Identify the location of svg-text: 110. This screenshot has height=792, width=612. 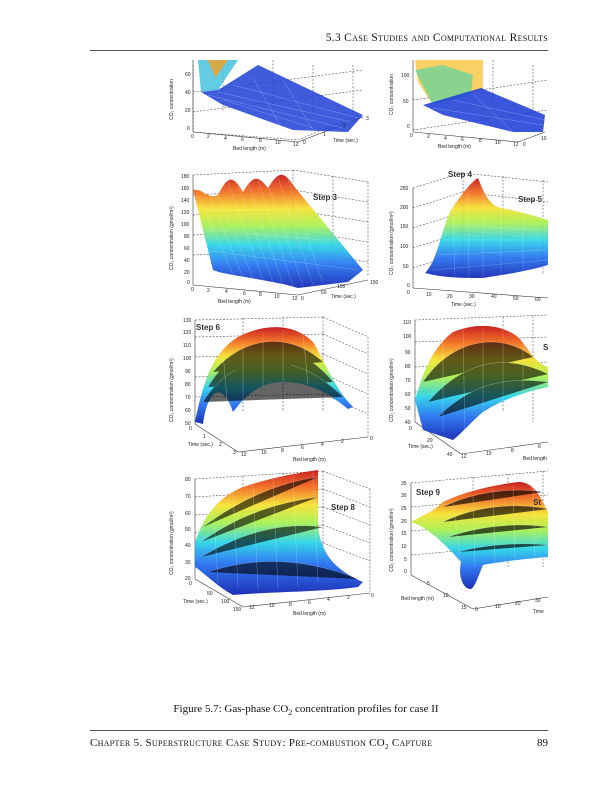
(407, 323).